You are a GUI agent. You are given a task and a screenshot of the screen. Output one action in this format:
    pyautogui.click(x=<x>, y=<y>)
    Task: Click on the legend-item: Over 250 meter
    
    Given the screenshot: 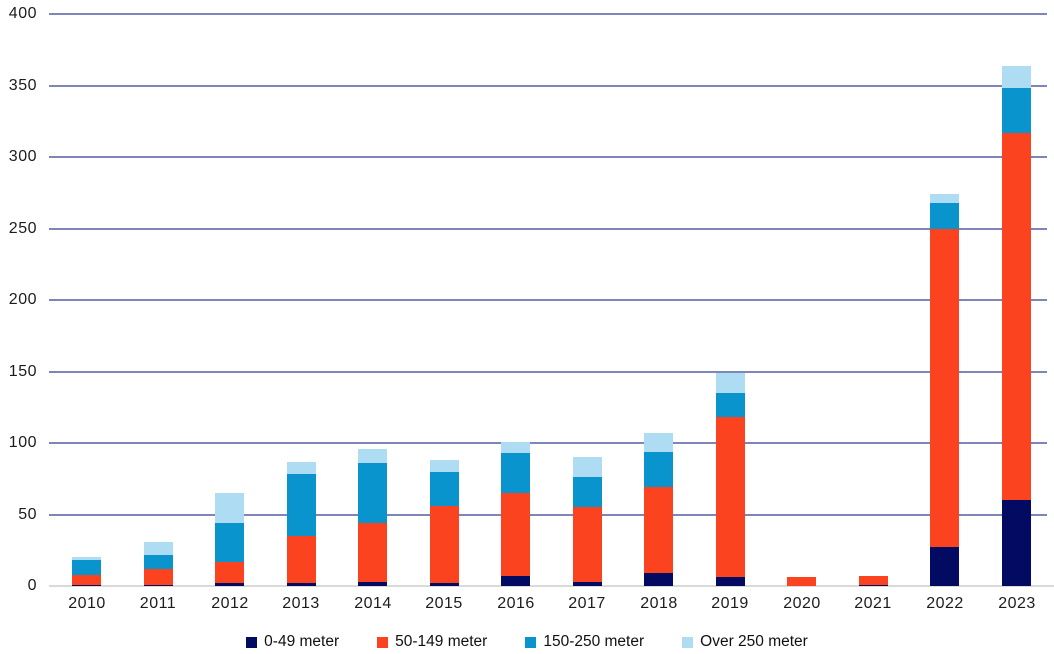 What is the action you would take?
    pyautogui.click(x=745, y=642)
    